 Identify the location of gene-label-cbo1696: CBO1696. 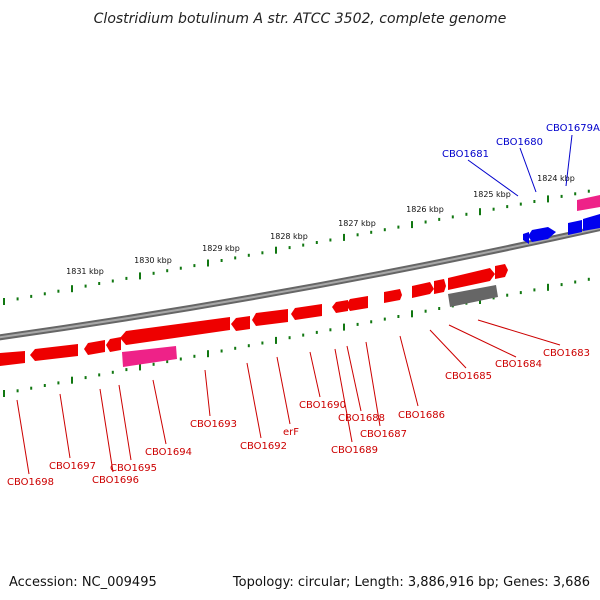
(115, 480).